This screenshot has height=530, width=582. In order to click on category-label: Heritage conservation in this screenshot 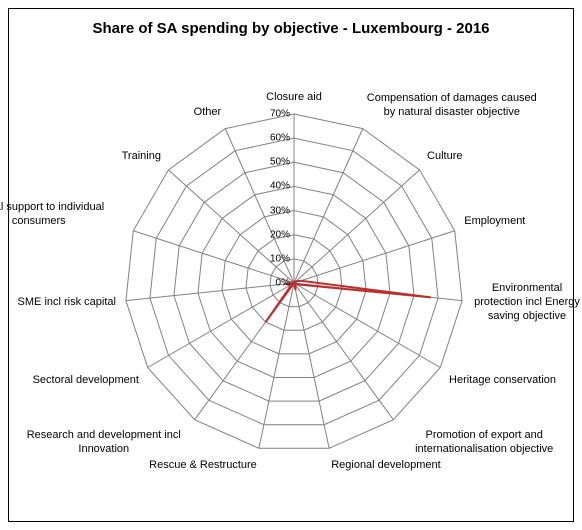, I will do `click(503, 379)`.